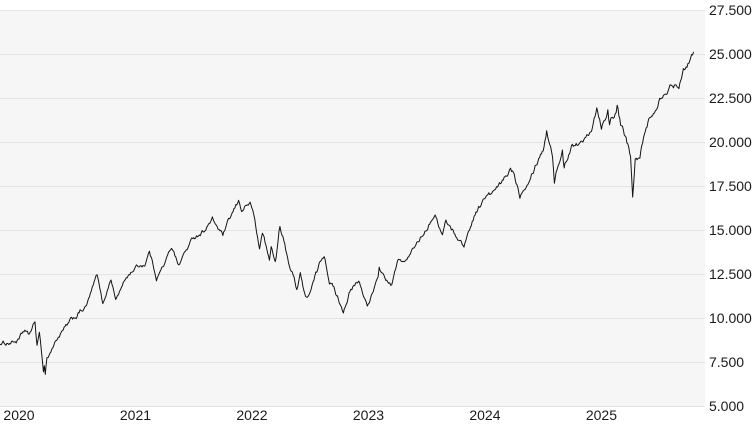 The width and height of the screenshot is (753, 430). What do you see at coordinates (730, 230) in the screenshot?
I see `y-axis-label: 15.000` at bounding box center [730, 230].